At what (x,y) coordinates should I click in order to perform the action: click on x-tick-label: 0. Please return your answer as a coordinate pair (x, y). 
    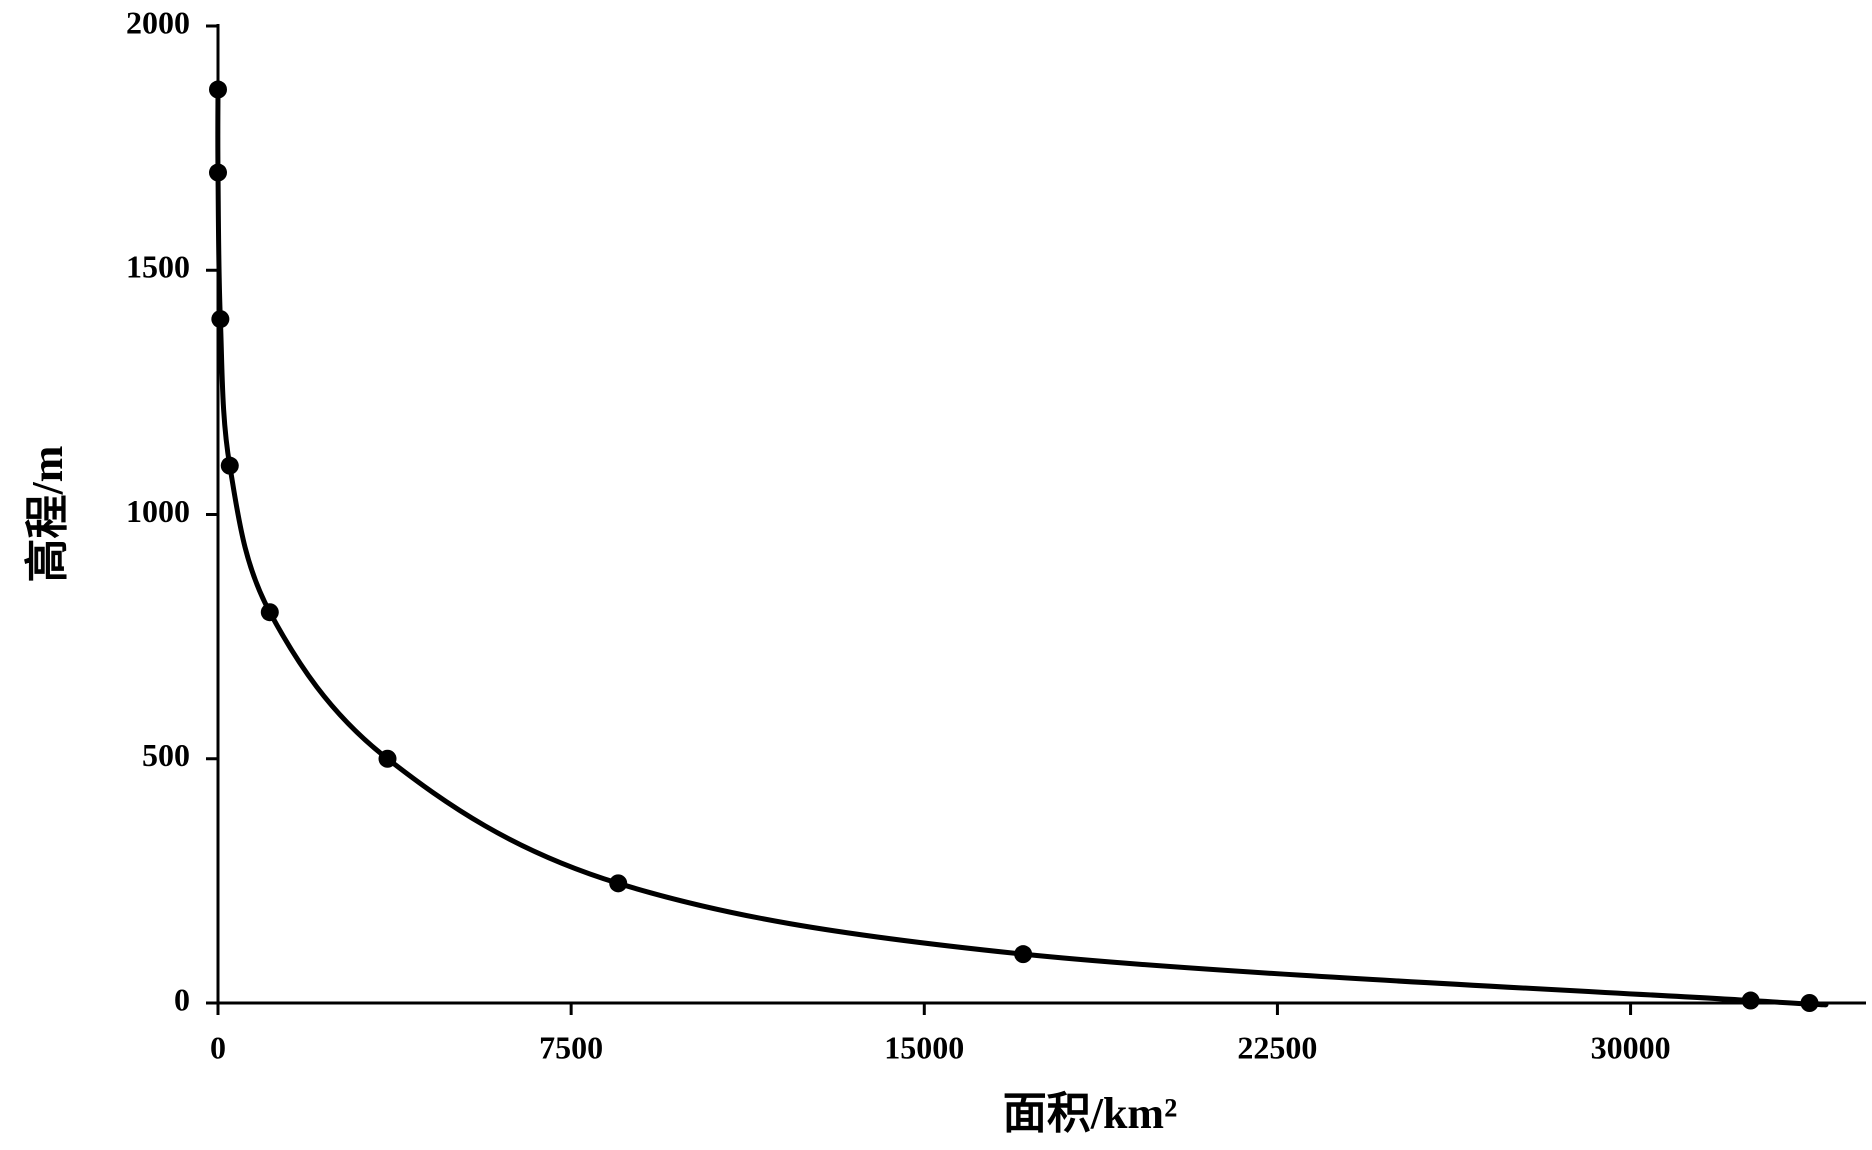
    Looking at the image, I should click on (218, 1047).